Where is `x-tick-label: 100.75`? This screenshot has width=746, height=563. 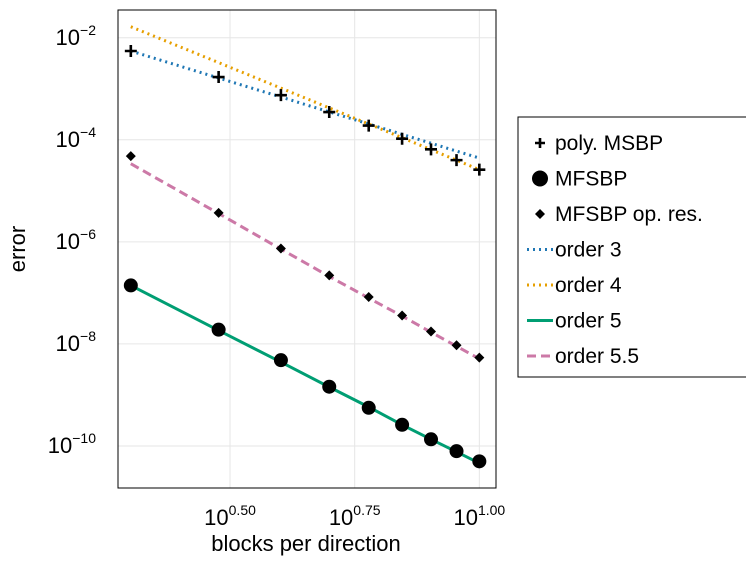 x-tick-label: 100.75 is located at coordinates (355, 516).